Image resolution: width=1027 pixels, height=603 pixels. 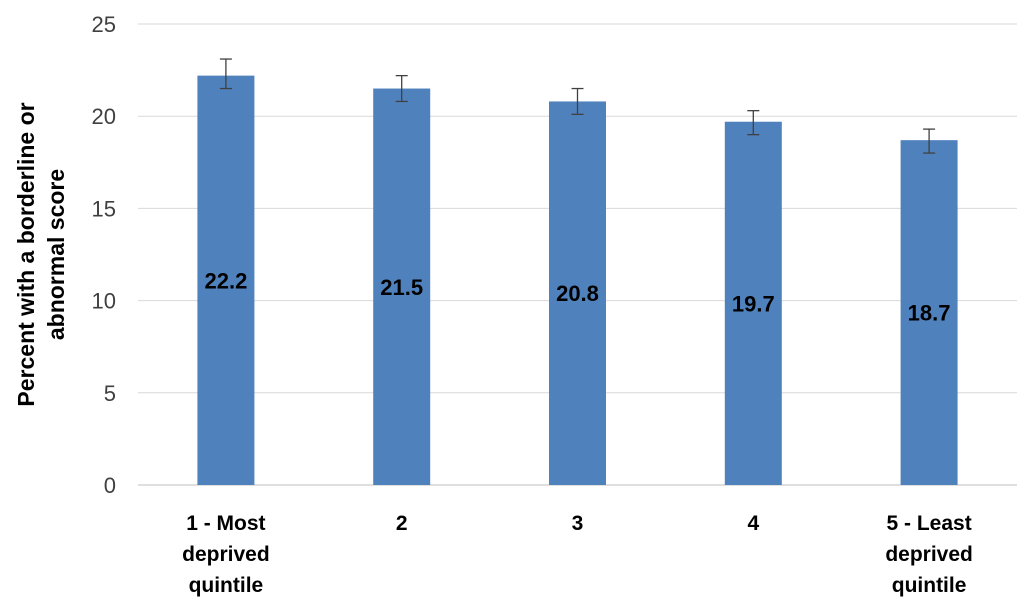 What do you see at coordinates (110, 485) in the screenshot?
I see `y-tick-label: 0` at bounding box center [110, 485].